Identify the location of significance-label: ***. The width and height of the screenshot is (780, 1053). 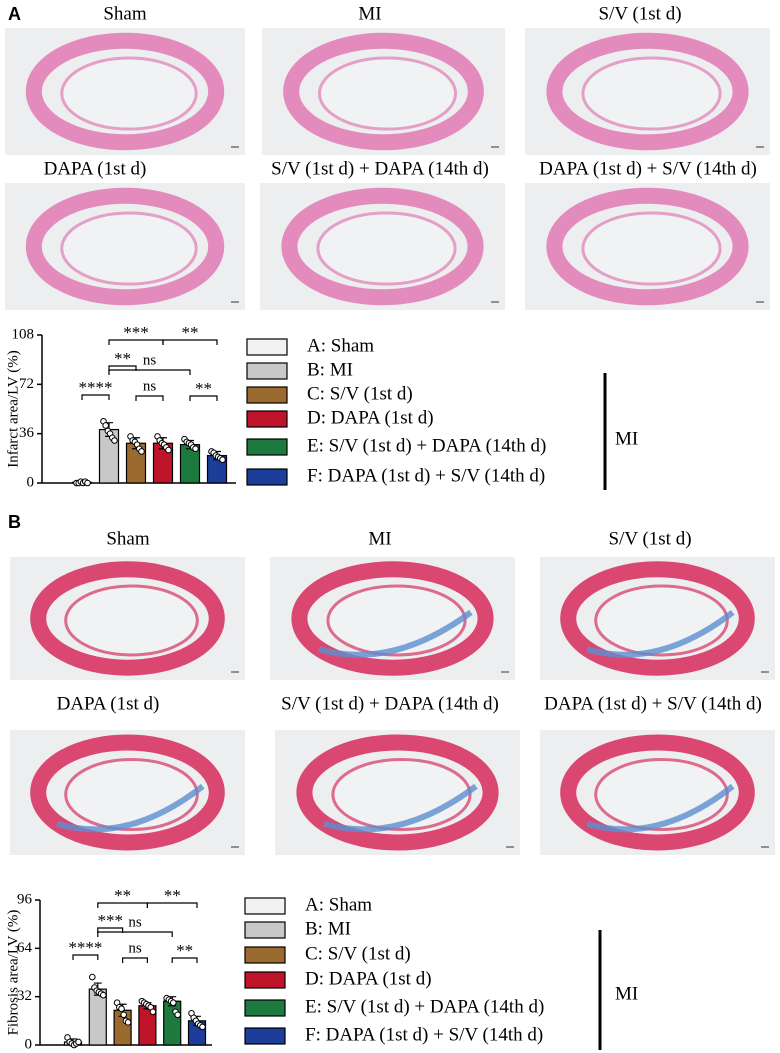
(136, 332).